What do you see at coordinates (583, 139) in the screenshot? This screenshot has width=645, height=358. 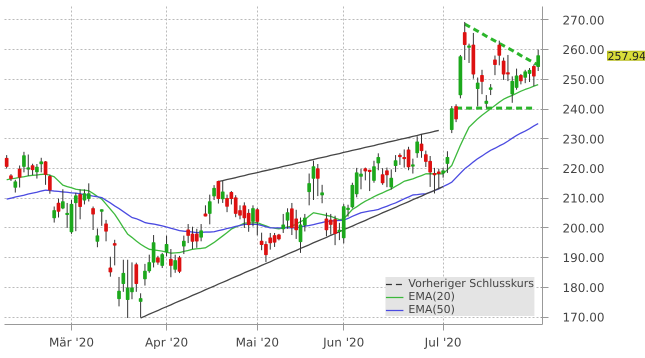 I see `y-tick-label: 230.00` at bounding box center [583, 139].